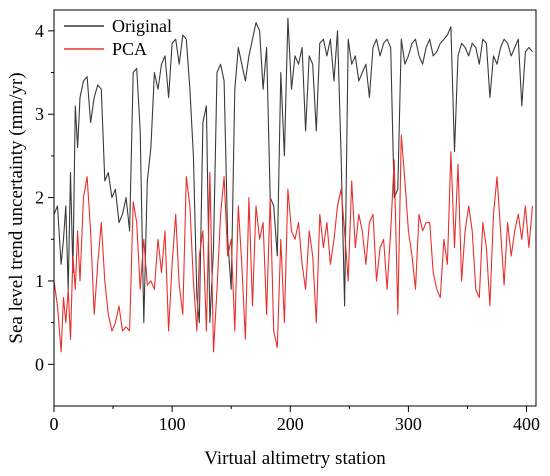 Image resolution: width=550 pixels, height=476 pixels. Describe the element at coordinates (408, 424) in the screenshot. I see `x-tick-label: 300` at that location.